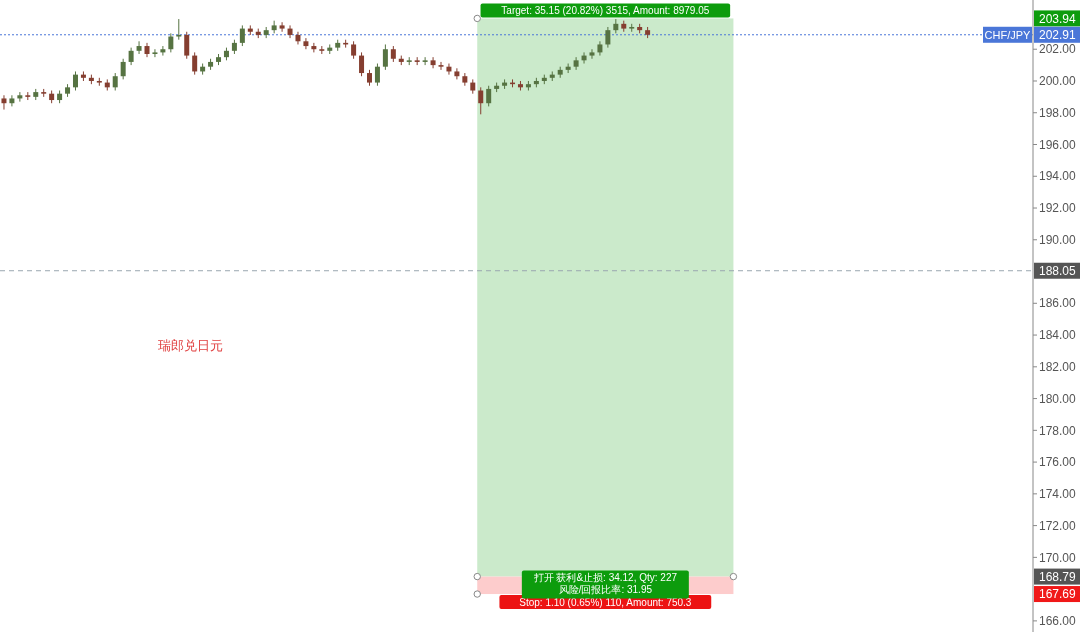 The height and width of the screenshot is (632, 1080). I want to click on ref-line-label: CHF/JPY, so click(1008, 34).